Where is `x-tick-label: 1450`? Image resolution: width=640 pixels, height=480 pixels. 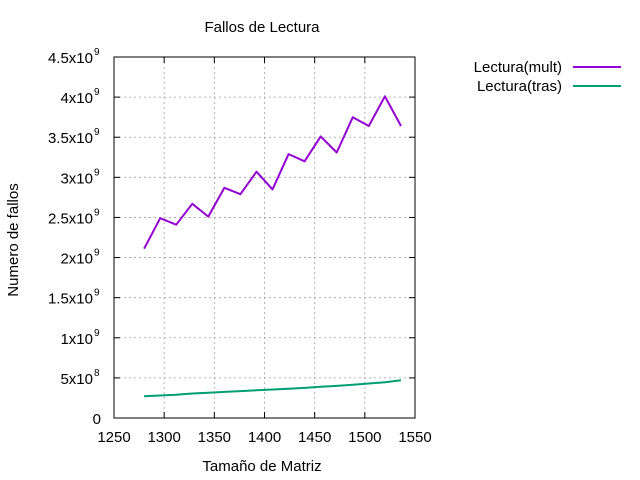 x-tick-label: 1450 is located at coordinates (314, 437).